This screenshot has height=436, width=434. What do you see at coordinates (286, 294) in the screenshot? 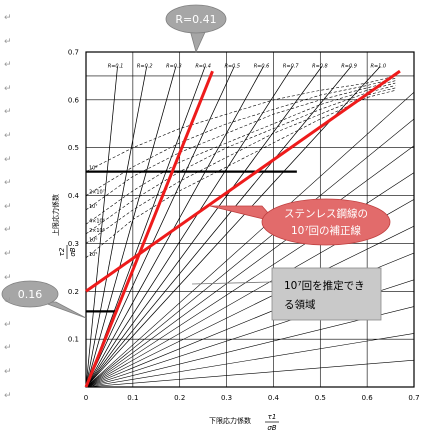
I see `region-box: 10⁷回を推定でき る領域` at bounding box center [286, 294].